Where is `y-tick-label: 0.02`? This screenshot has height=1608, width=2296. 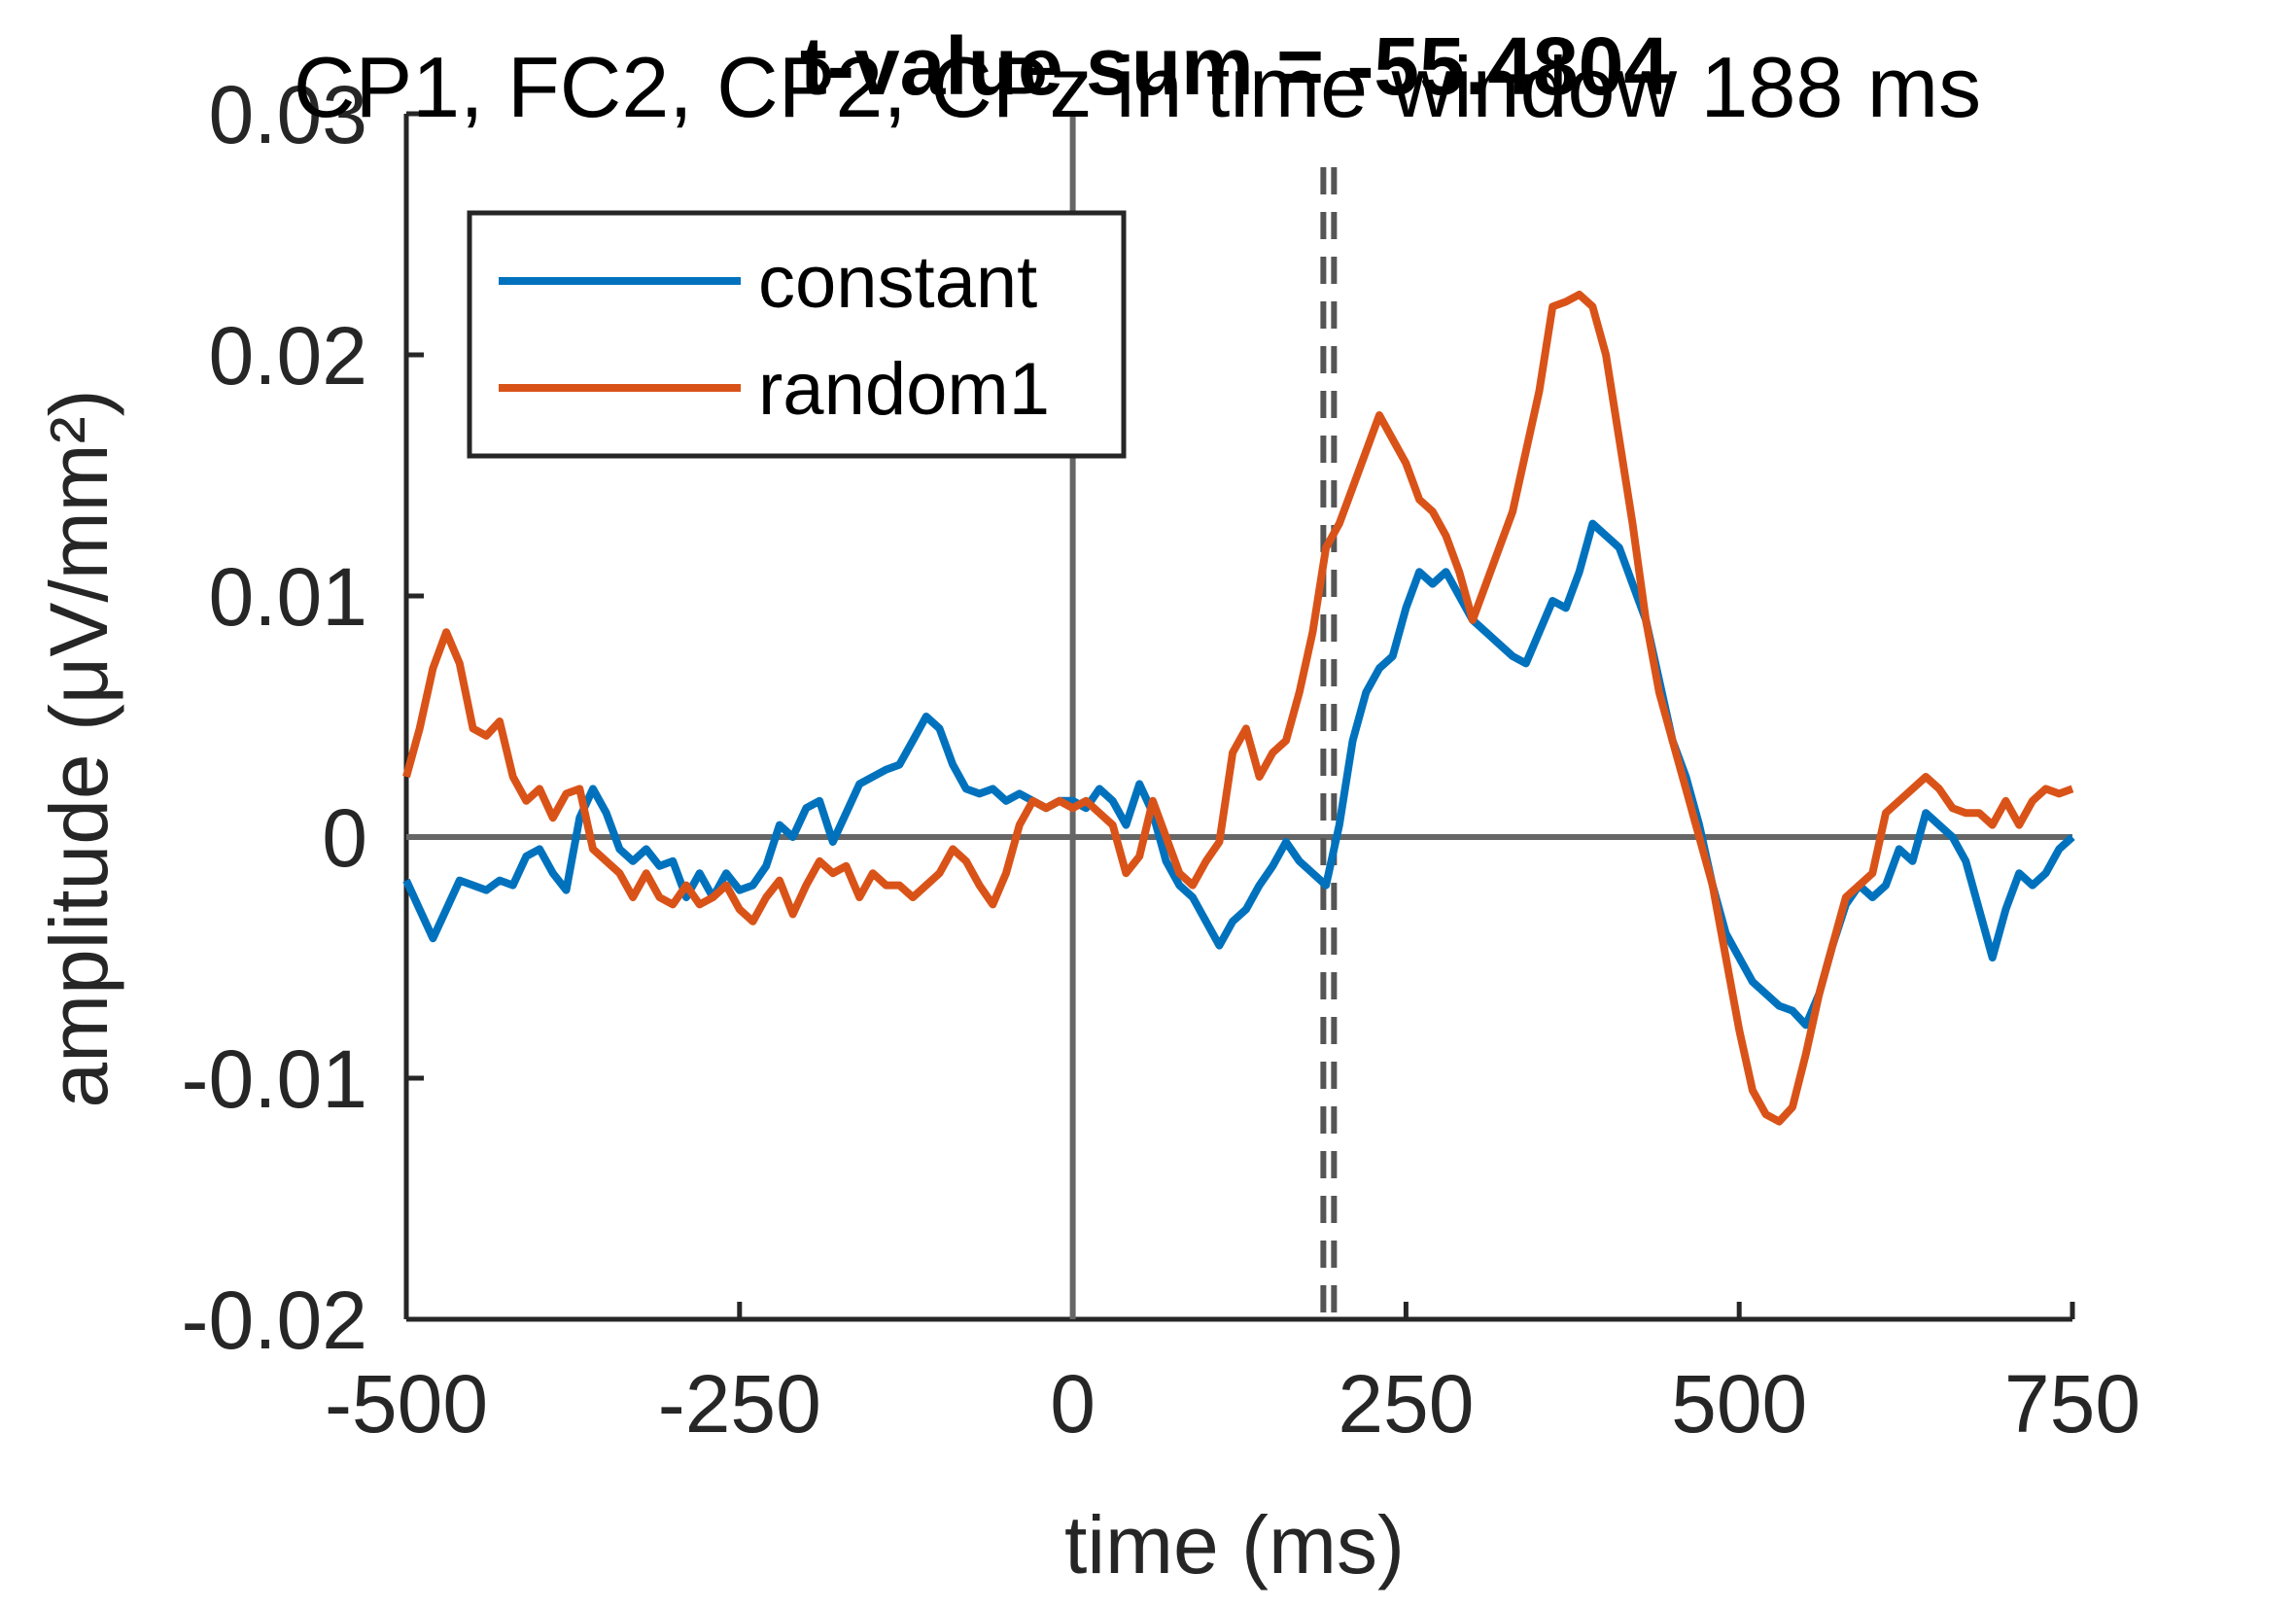 y-tick-label: 0.02 is located at coordinates (288, 356).